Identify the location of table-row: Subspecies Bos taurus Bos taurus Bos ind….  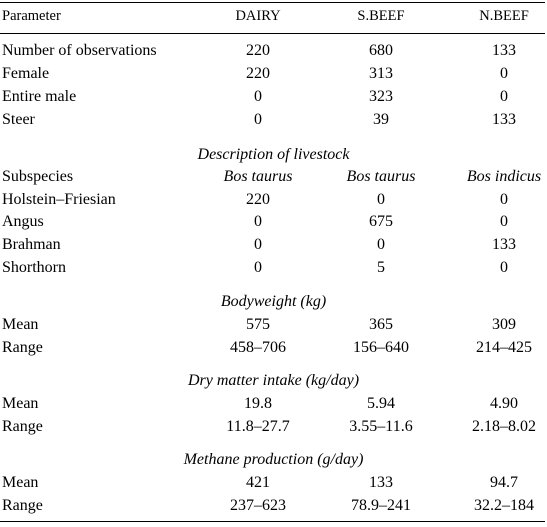
(272, 176).